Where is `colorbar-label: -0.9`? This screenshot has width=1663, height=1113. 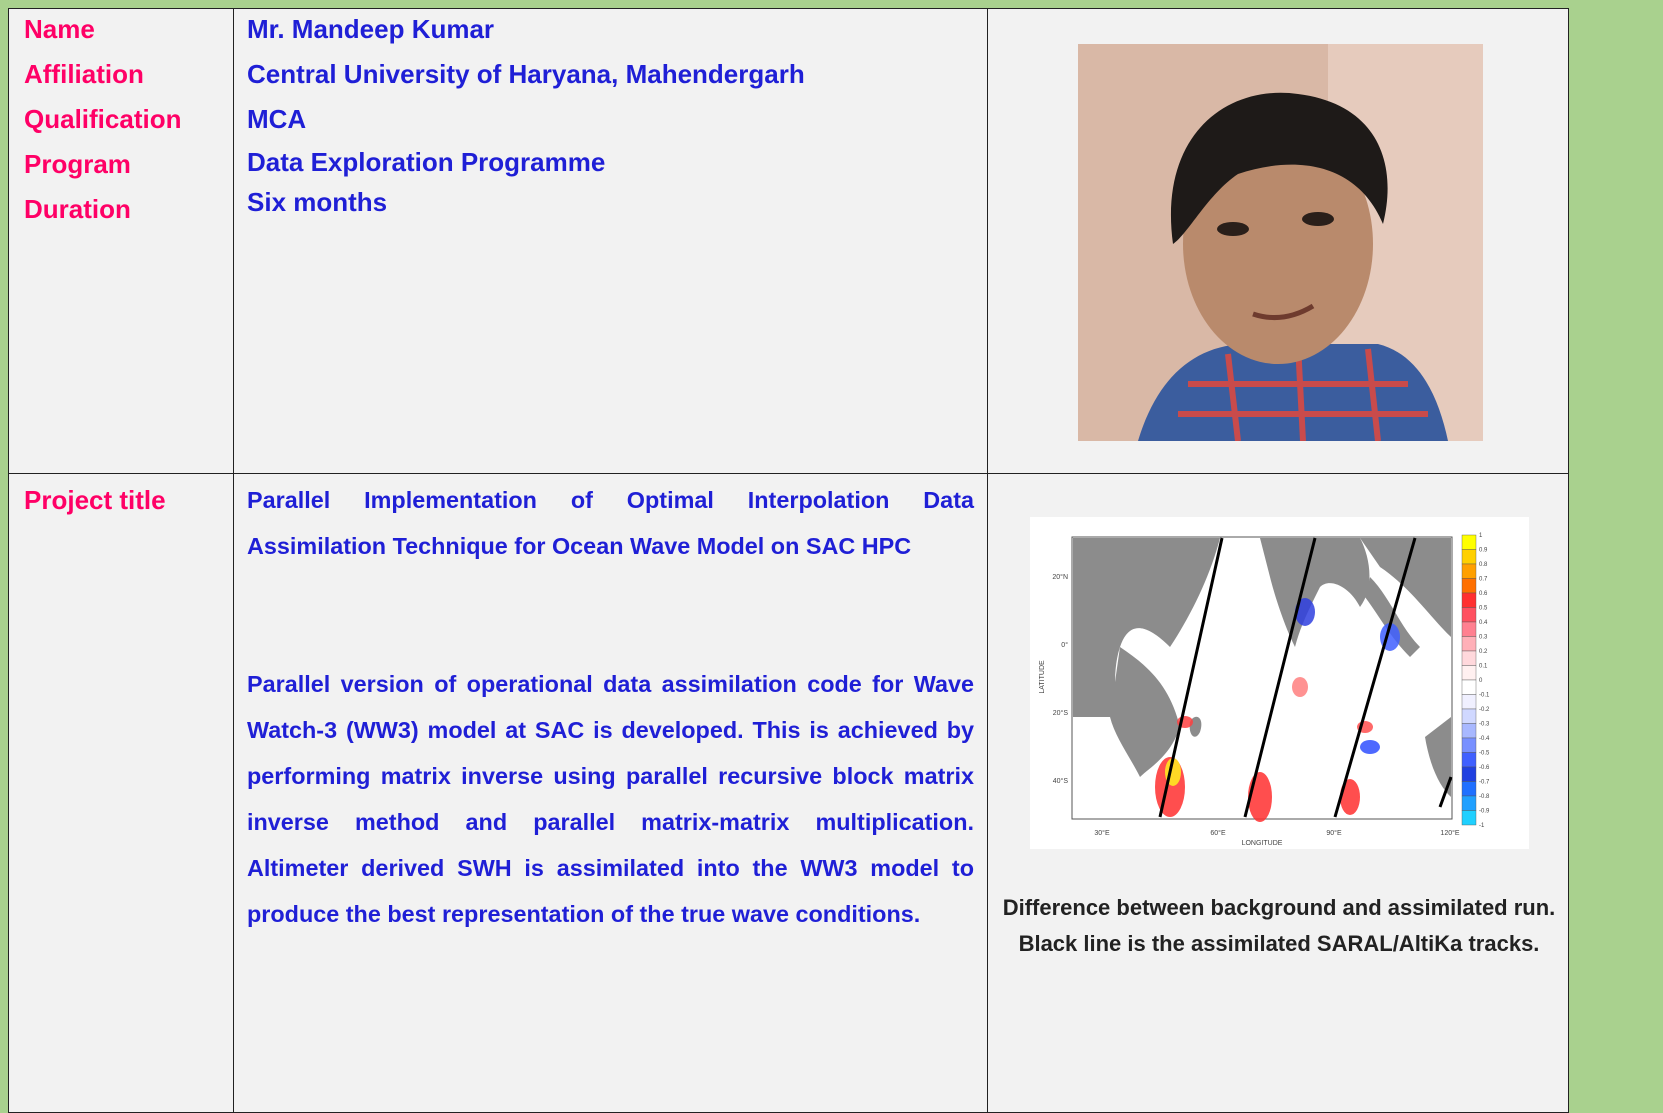 colorbar-label: -0.9 is located at coordinates (1484, 812).